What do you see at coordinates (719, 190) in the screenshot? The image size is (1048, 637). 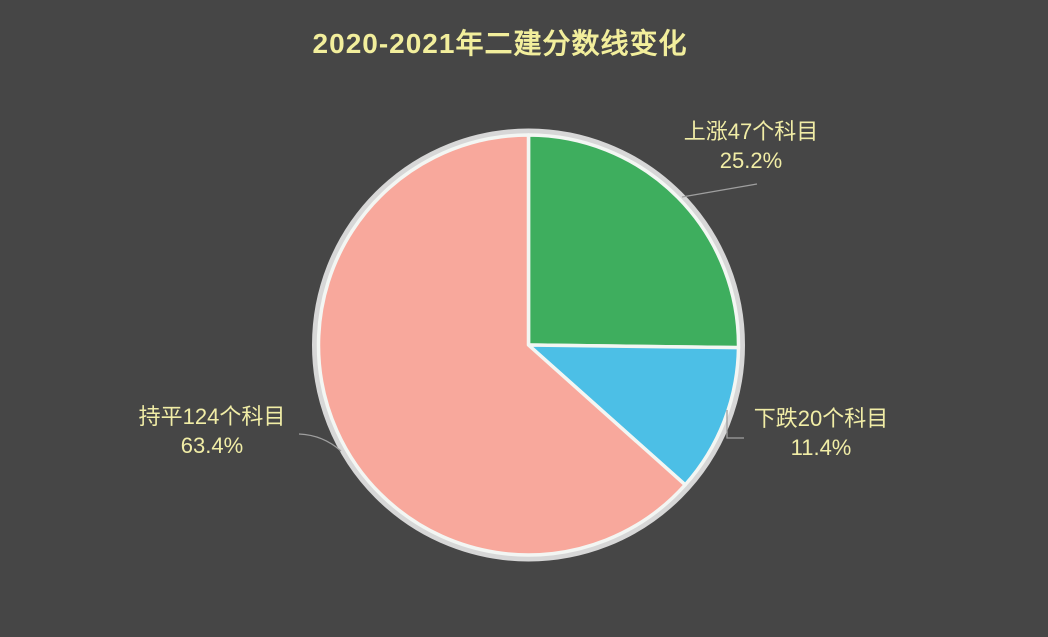 I see `leader-line-up` at bounding box center [719, 190].